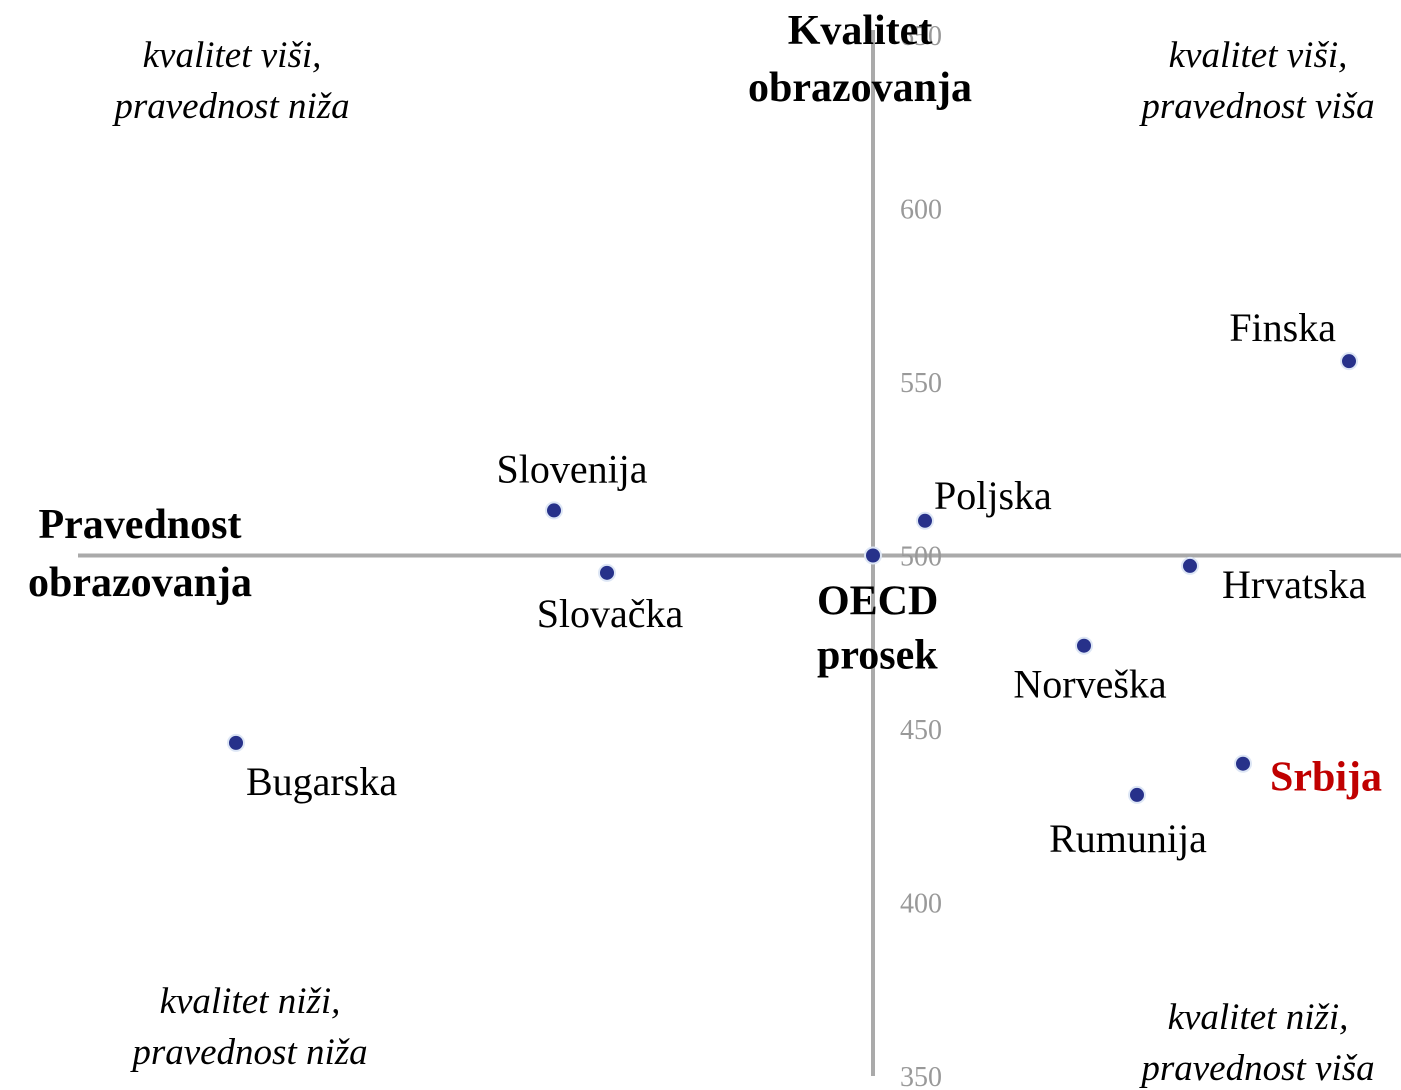 The height and width of the screenshot is (1090, 1401). Describe the element at coordinates (1128, 838) in the screenshot. I see `point-label: Rumunija` at that location.